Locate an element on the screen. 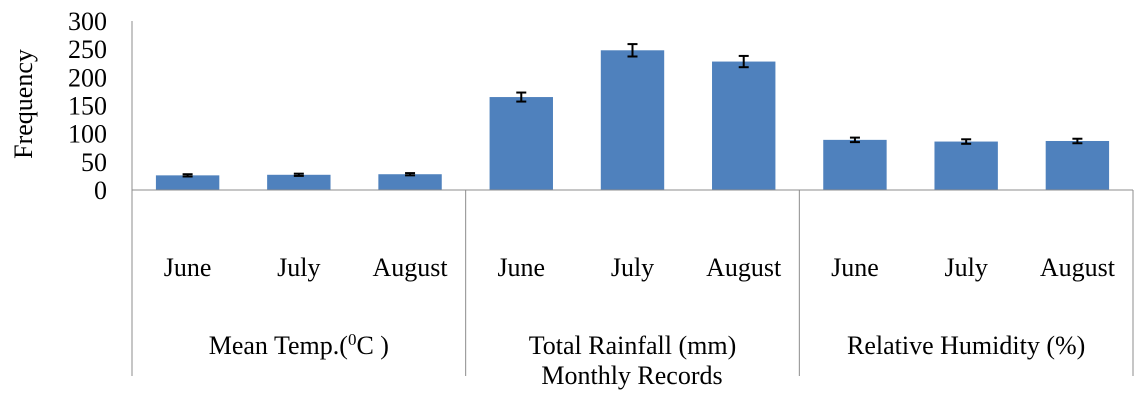  y-tick-label: 300 is located at coordinates (87, 21).